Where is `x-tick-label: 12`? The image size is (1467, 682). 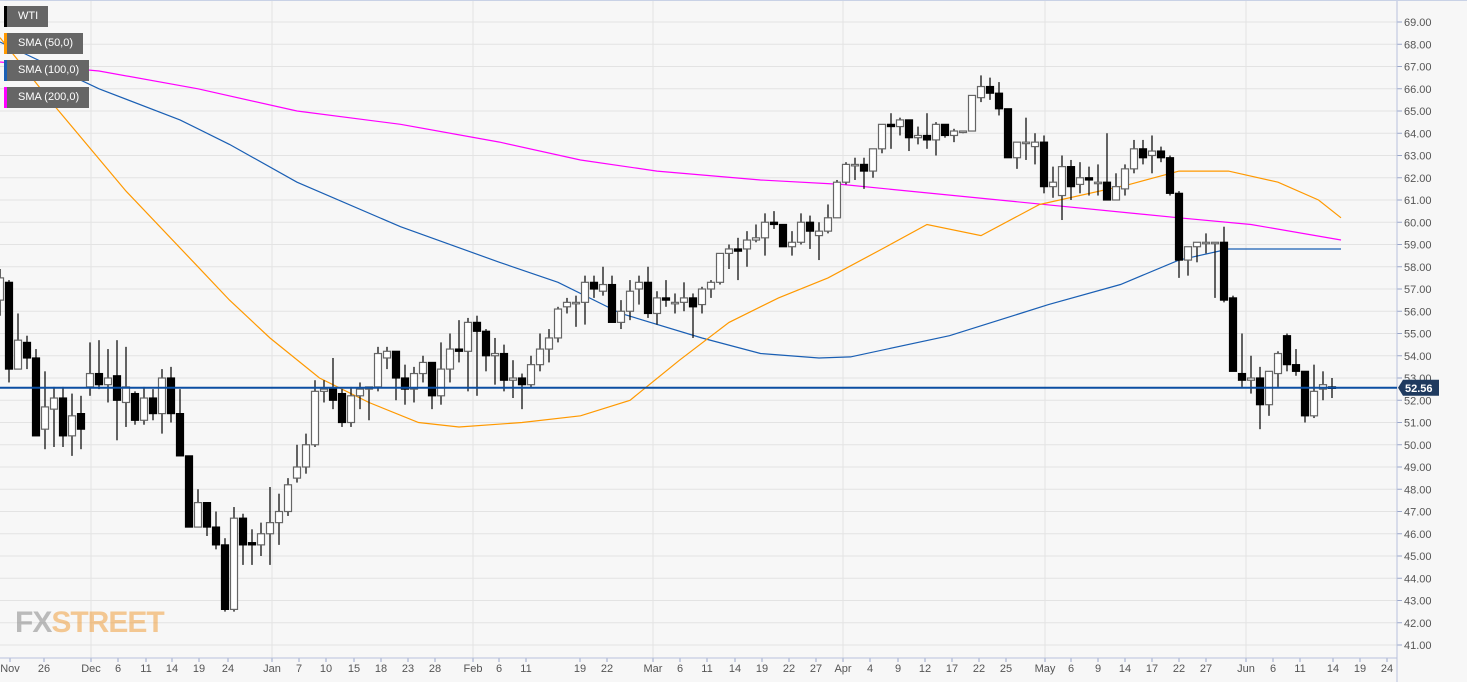
x-tick-label: 12 is located at coordinates (925, 669).